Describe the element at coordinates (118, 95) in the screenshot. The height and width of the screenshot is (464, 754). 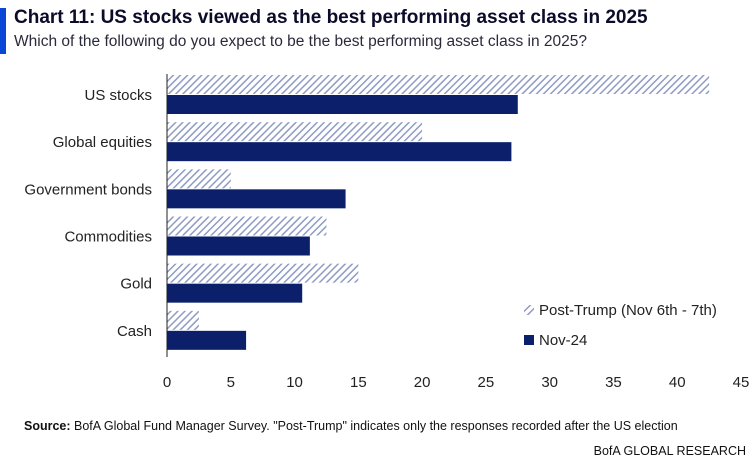
I see `category-label: US stocks` at that location.